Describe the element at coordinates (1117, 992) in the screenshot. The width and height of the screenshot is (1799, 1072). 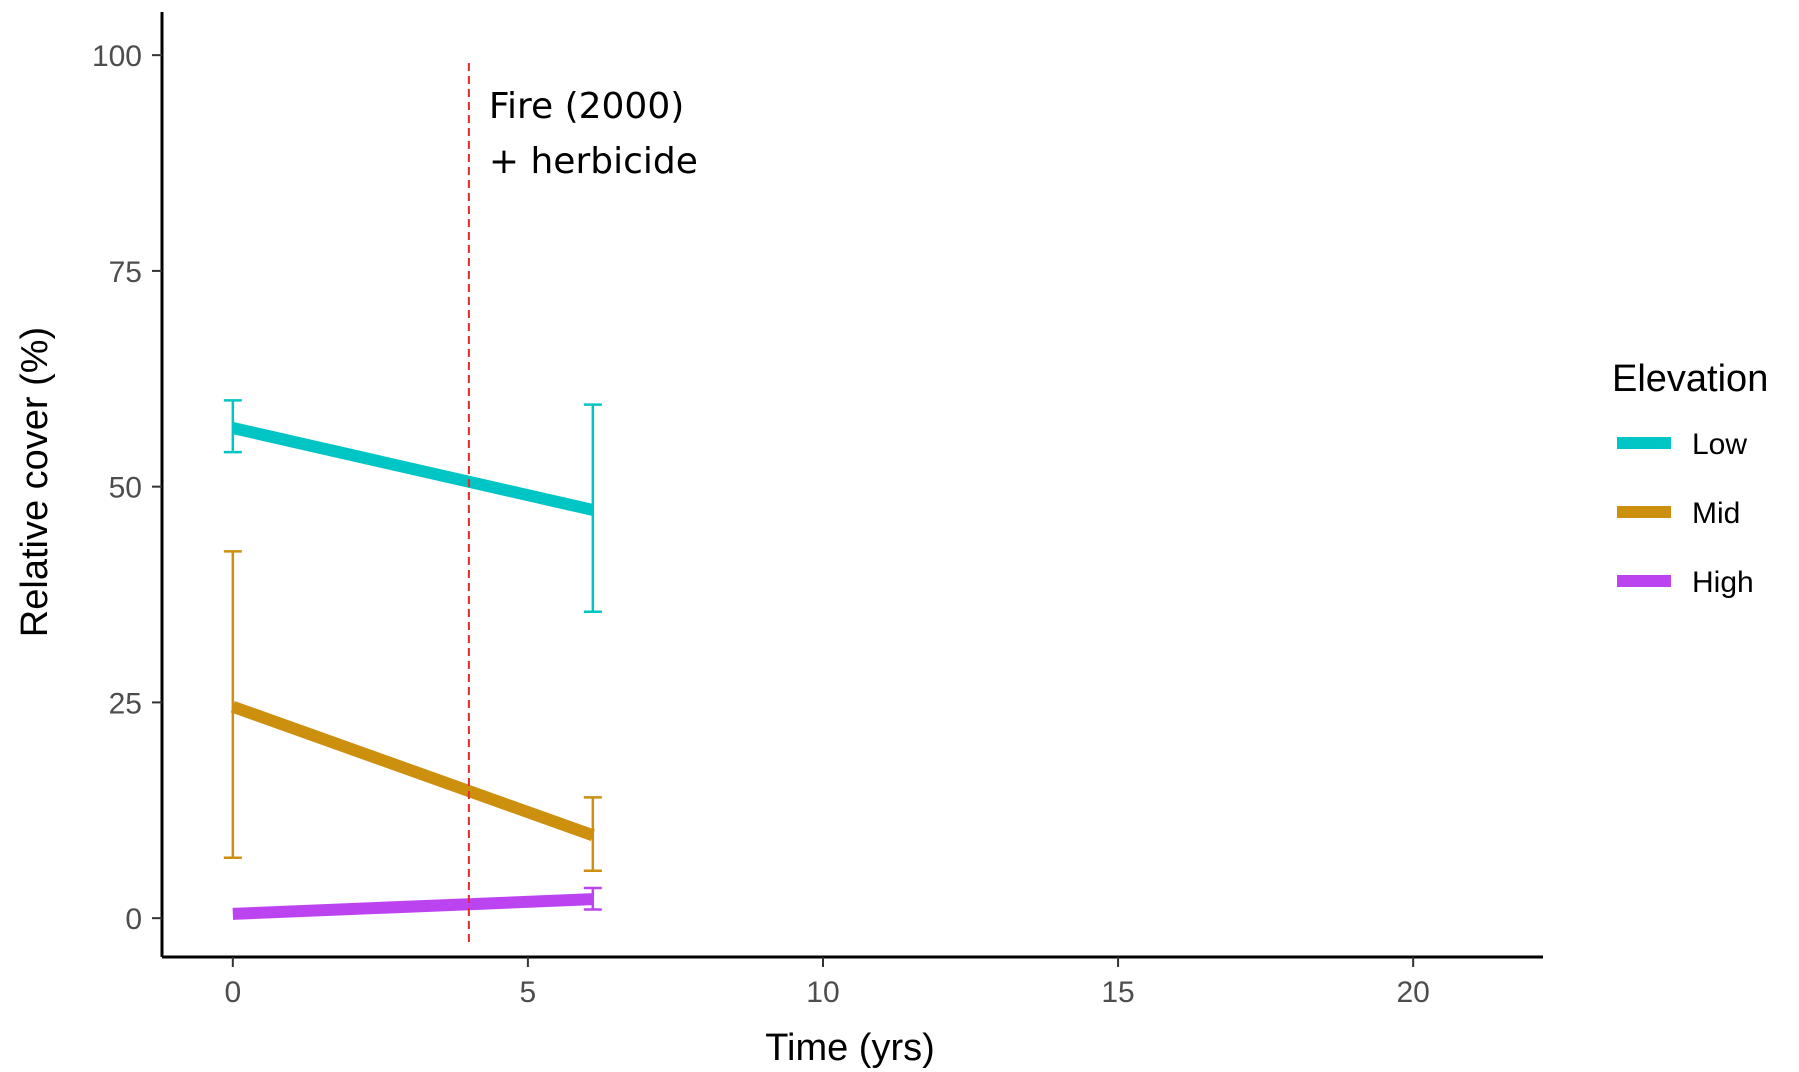
I see `x-tick-label: 15` at that location.